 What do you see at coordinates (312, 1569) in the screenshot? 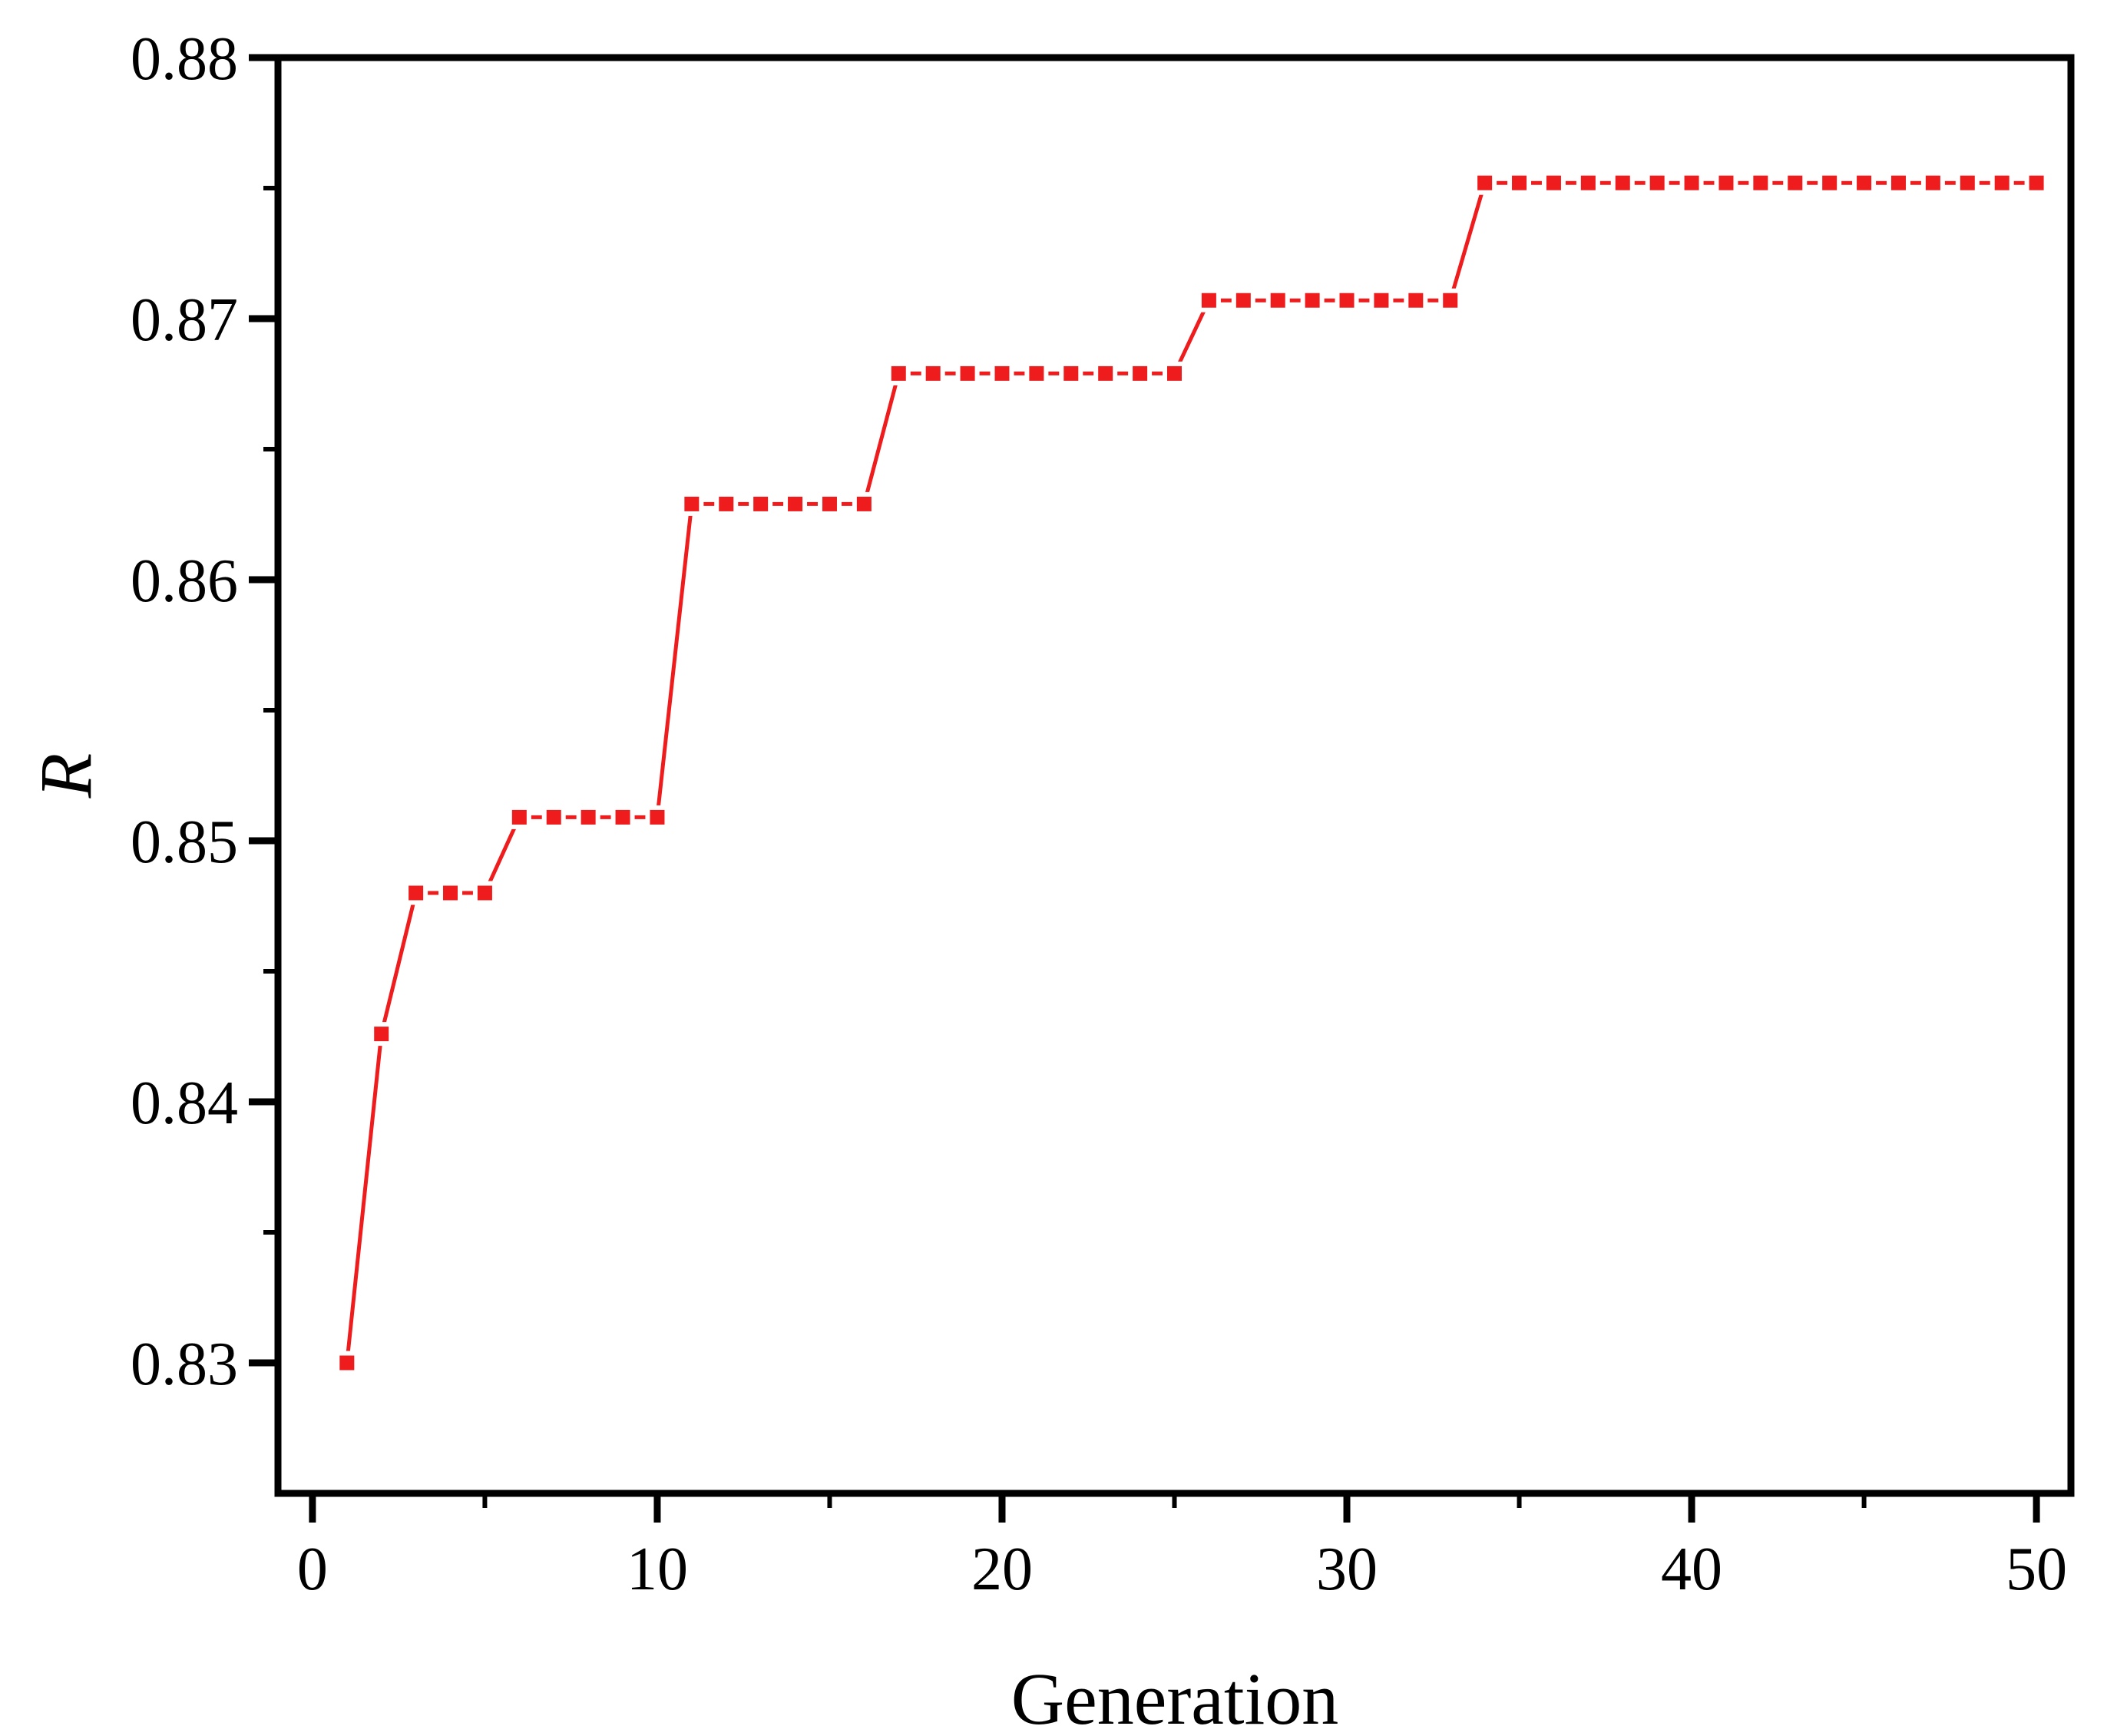
I see `x-tick-label: 0` at bounding box center [312, 1569].